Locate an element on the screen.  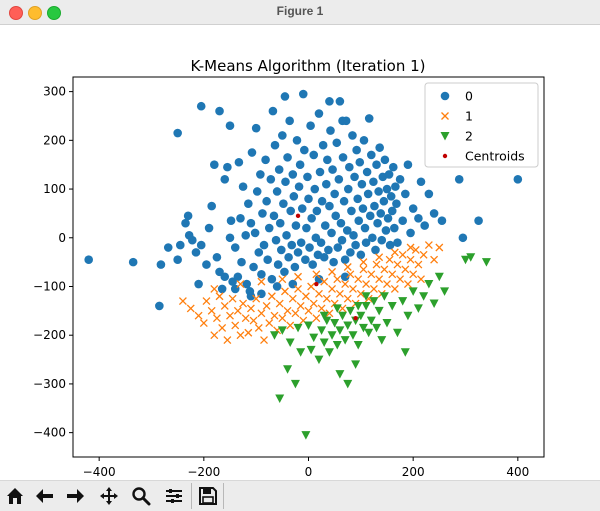
forward-icon is located at coordinates (75, 496).